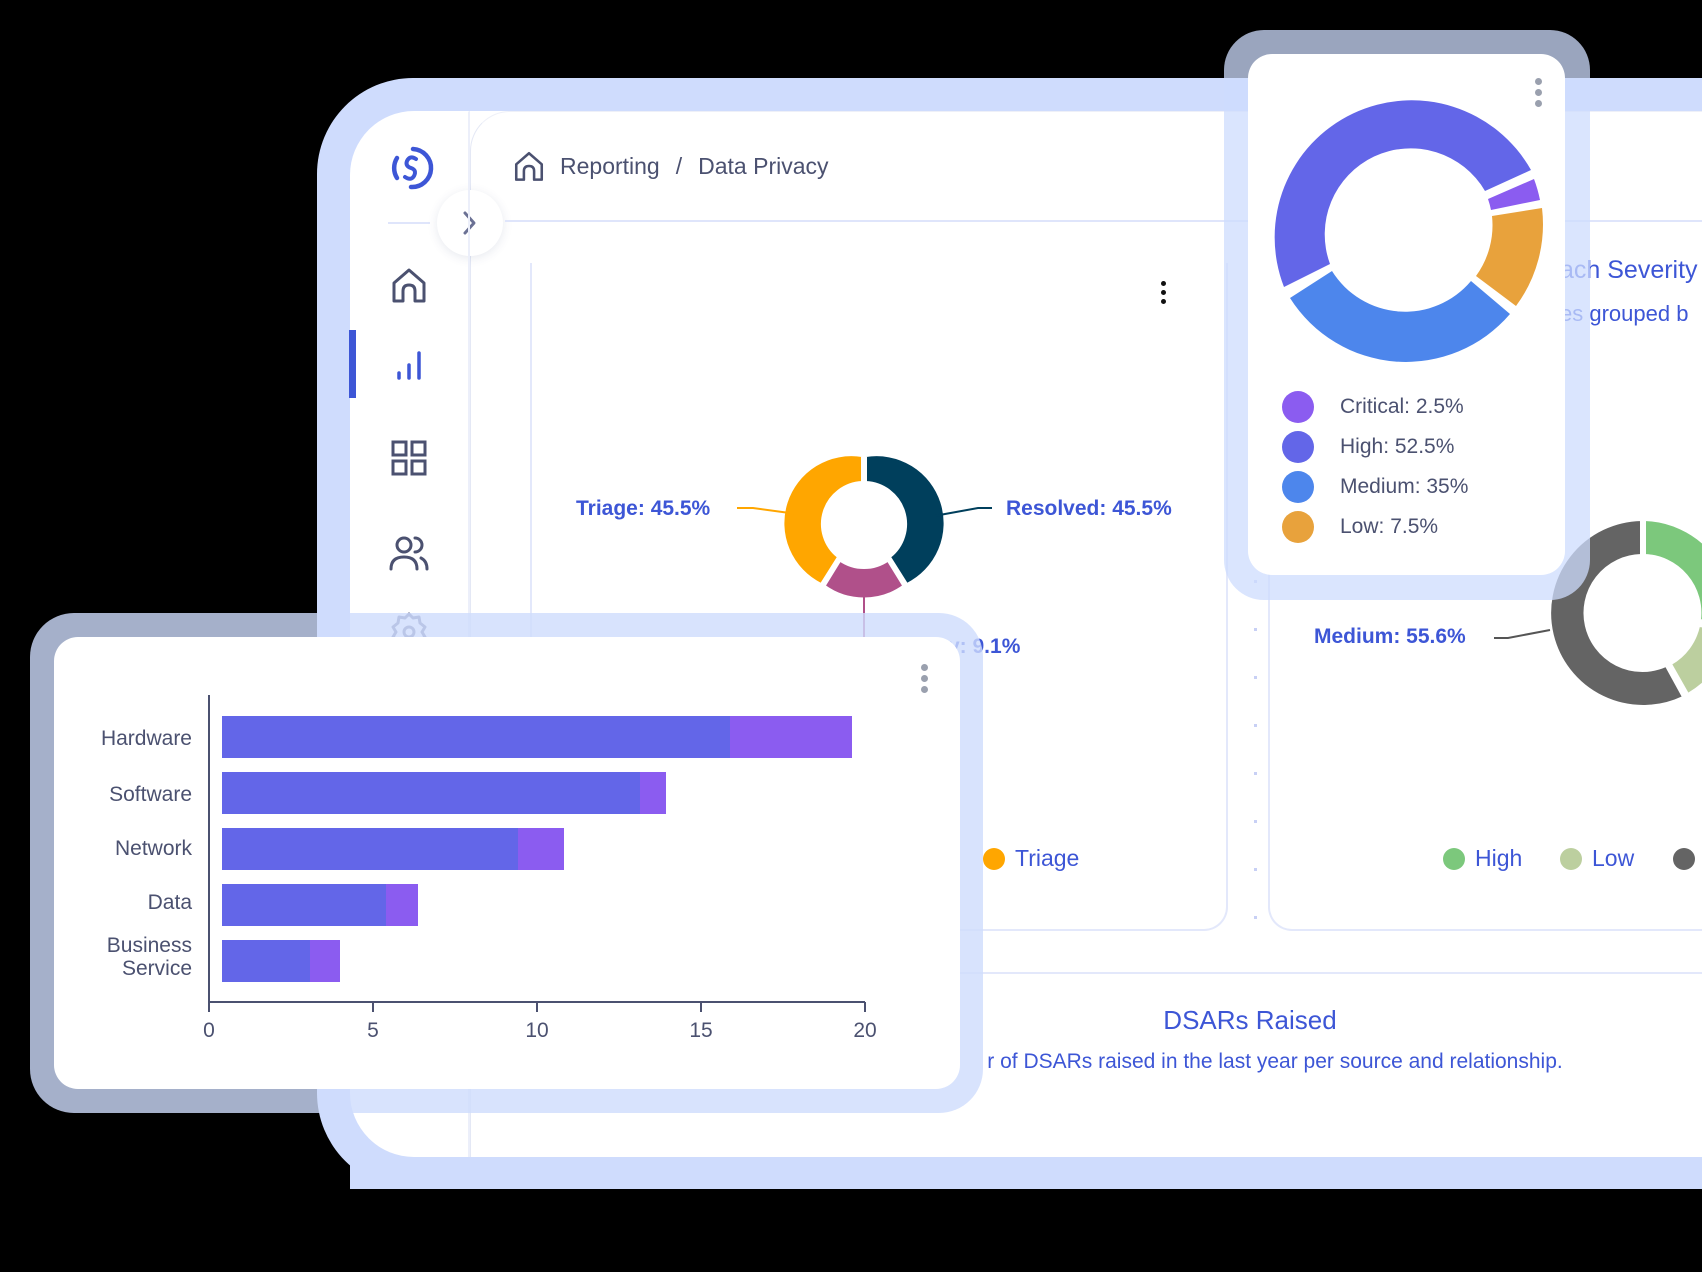 The width and height of the screenshot is (1702, 1272). Describe the element at coordinates (209, 1030) in the screenshot. I see `x-tick-0: 0` at that location.